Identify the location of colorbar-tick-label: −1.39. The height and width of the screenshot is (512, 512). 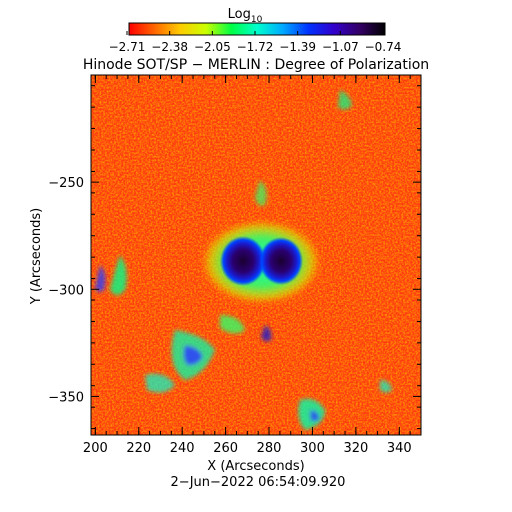
(297, 47).